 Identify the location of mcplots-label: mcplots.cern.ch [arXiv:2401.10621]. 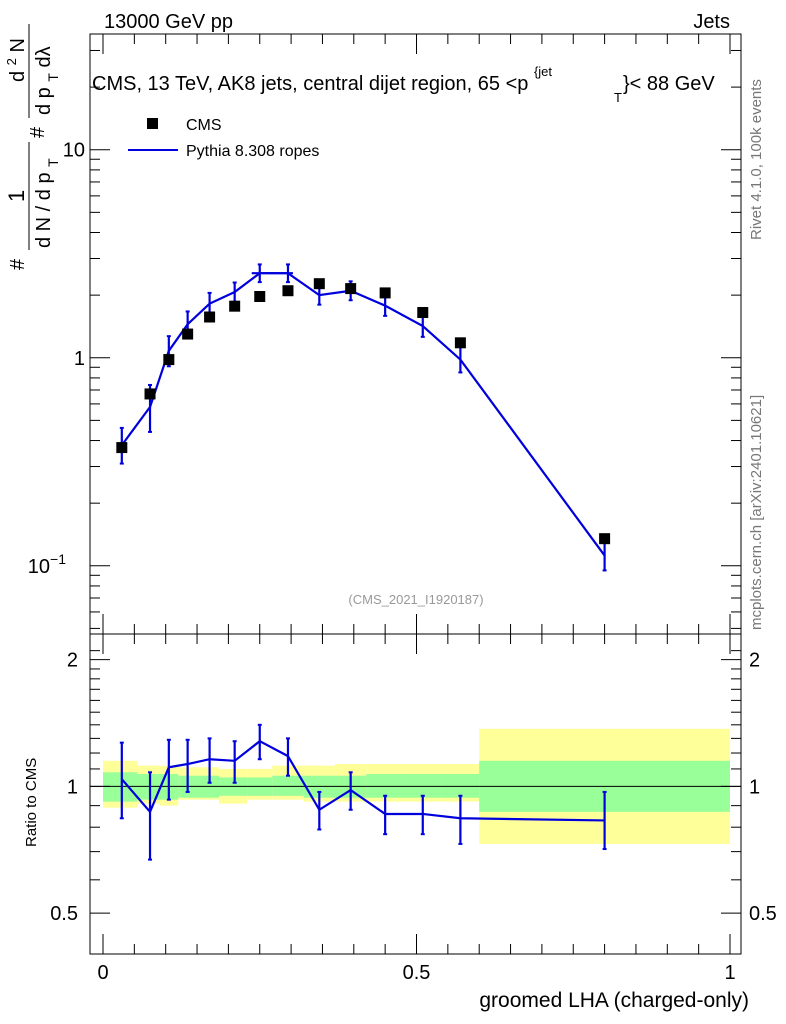
(756, 512).